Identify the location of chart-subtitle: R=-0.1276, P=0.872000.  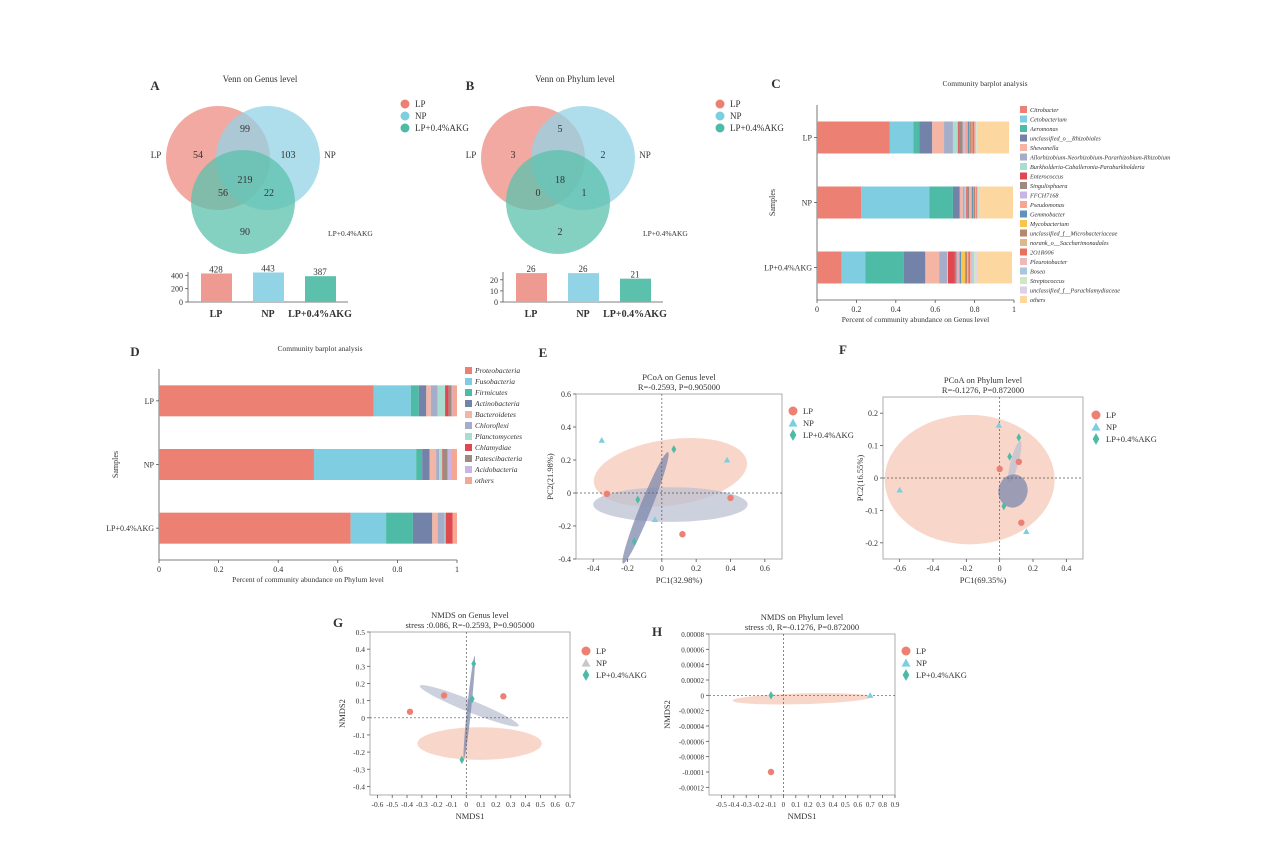
(983, 390).